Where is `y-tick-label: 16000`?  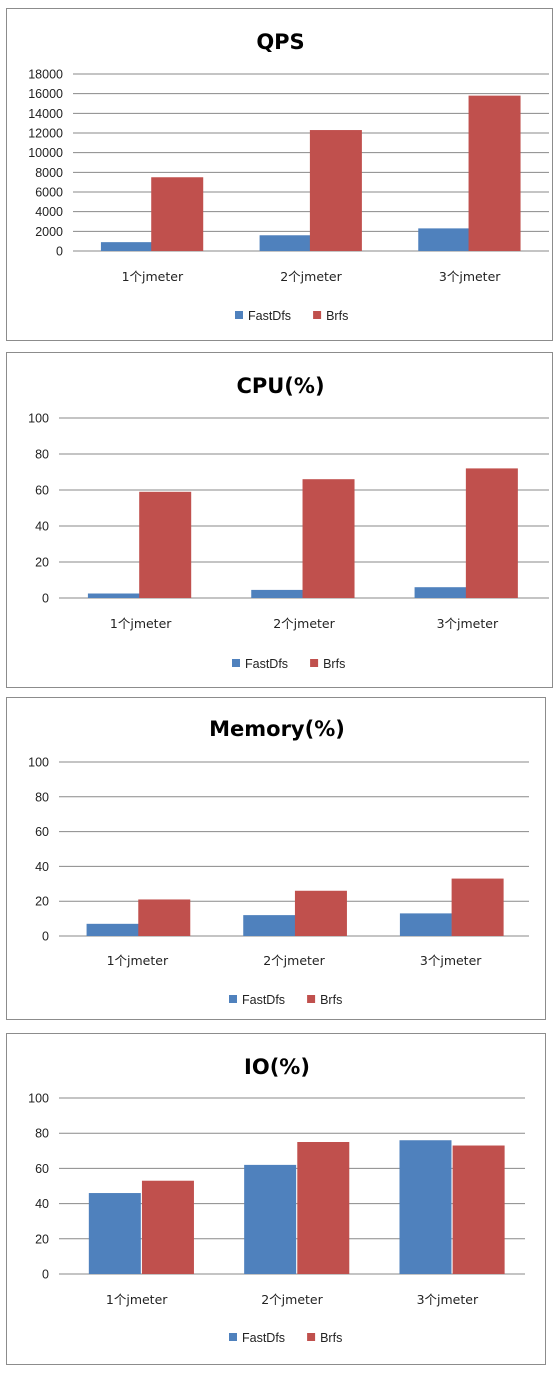 y-tick-label: 16000 is located at coordinates (45, 94).